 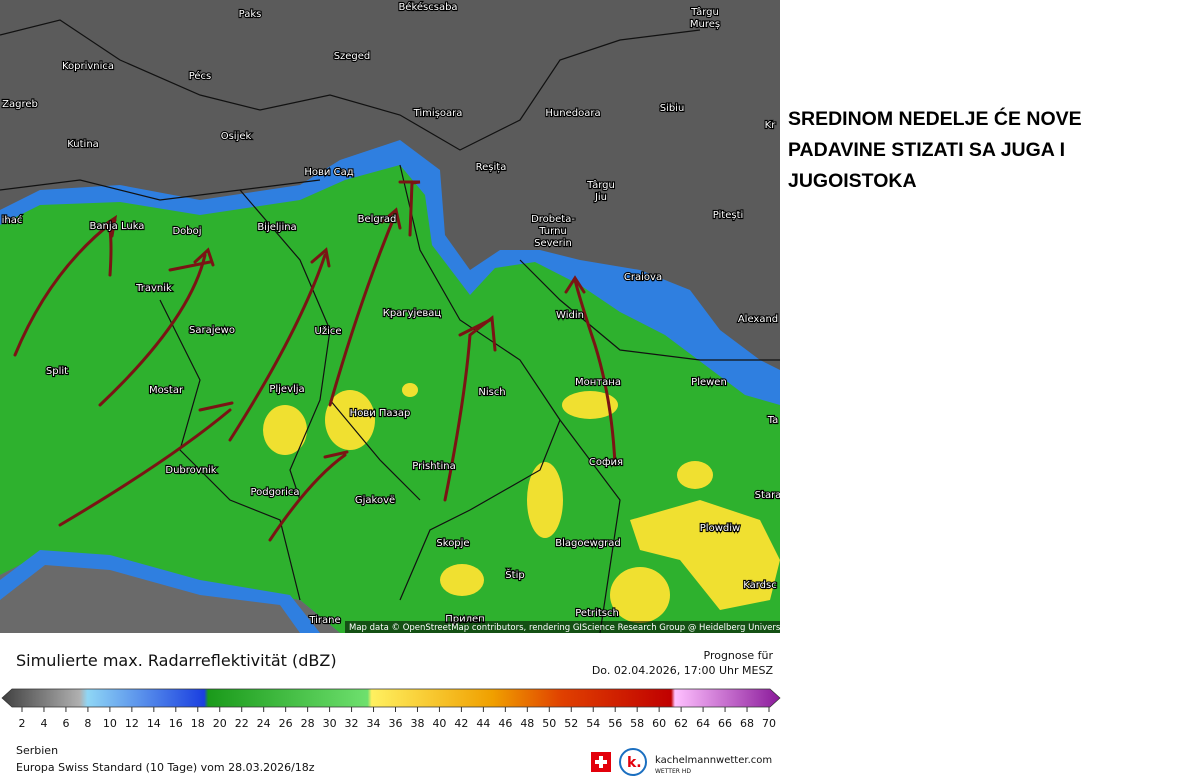 I want to click on tick-label: 34, so click(x=374, y=723).